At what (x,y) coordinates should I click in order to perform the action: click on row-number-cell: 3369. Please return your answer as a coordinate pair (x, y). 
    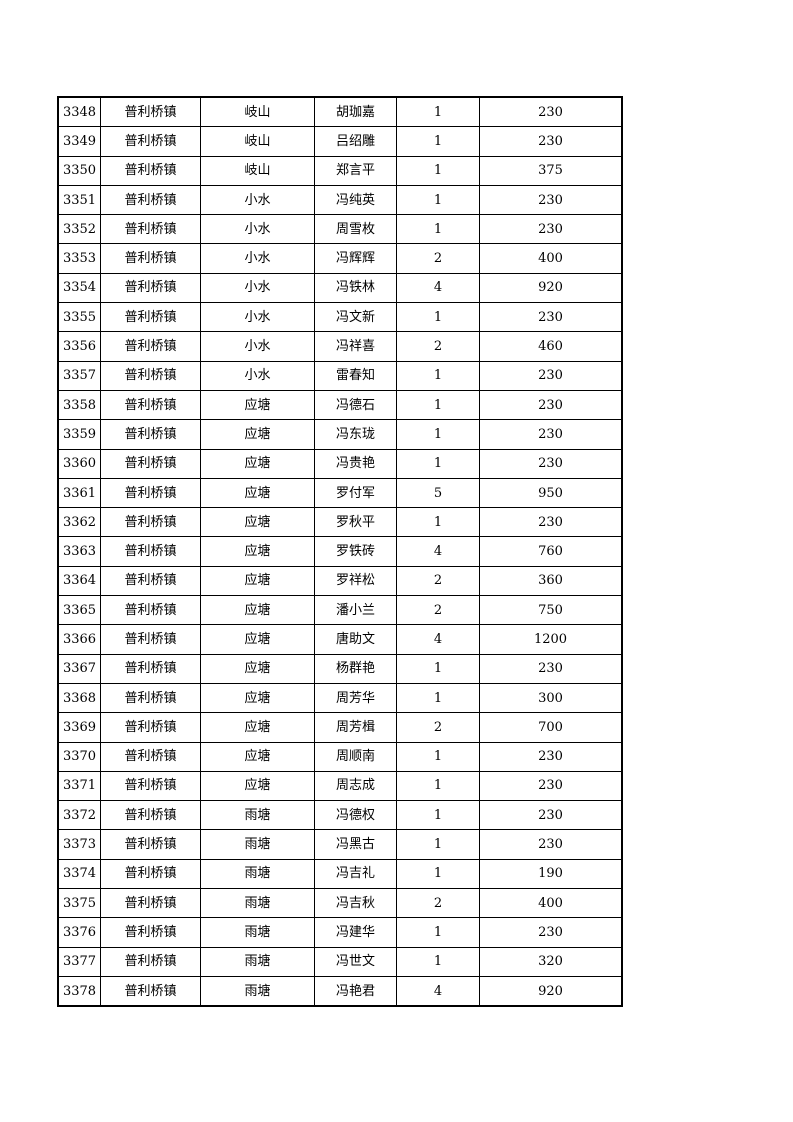
    Looking at the image, I should click on (79, 727).